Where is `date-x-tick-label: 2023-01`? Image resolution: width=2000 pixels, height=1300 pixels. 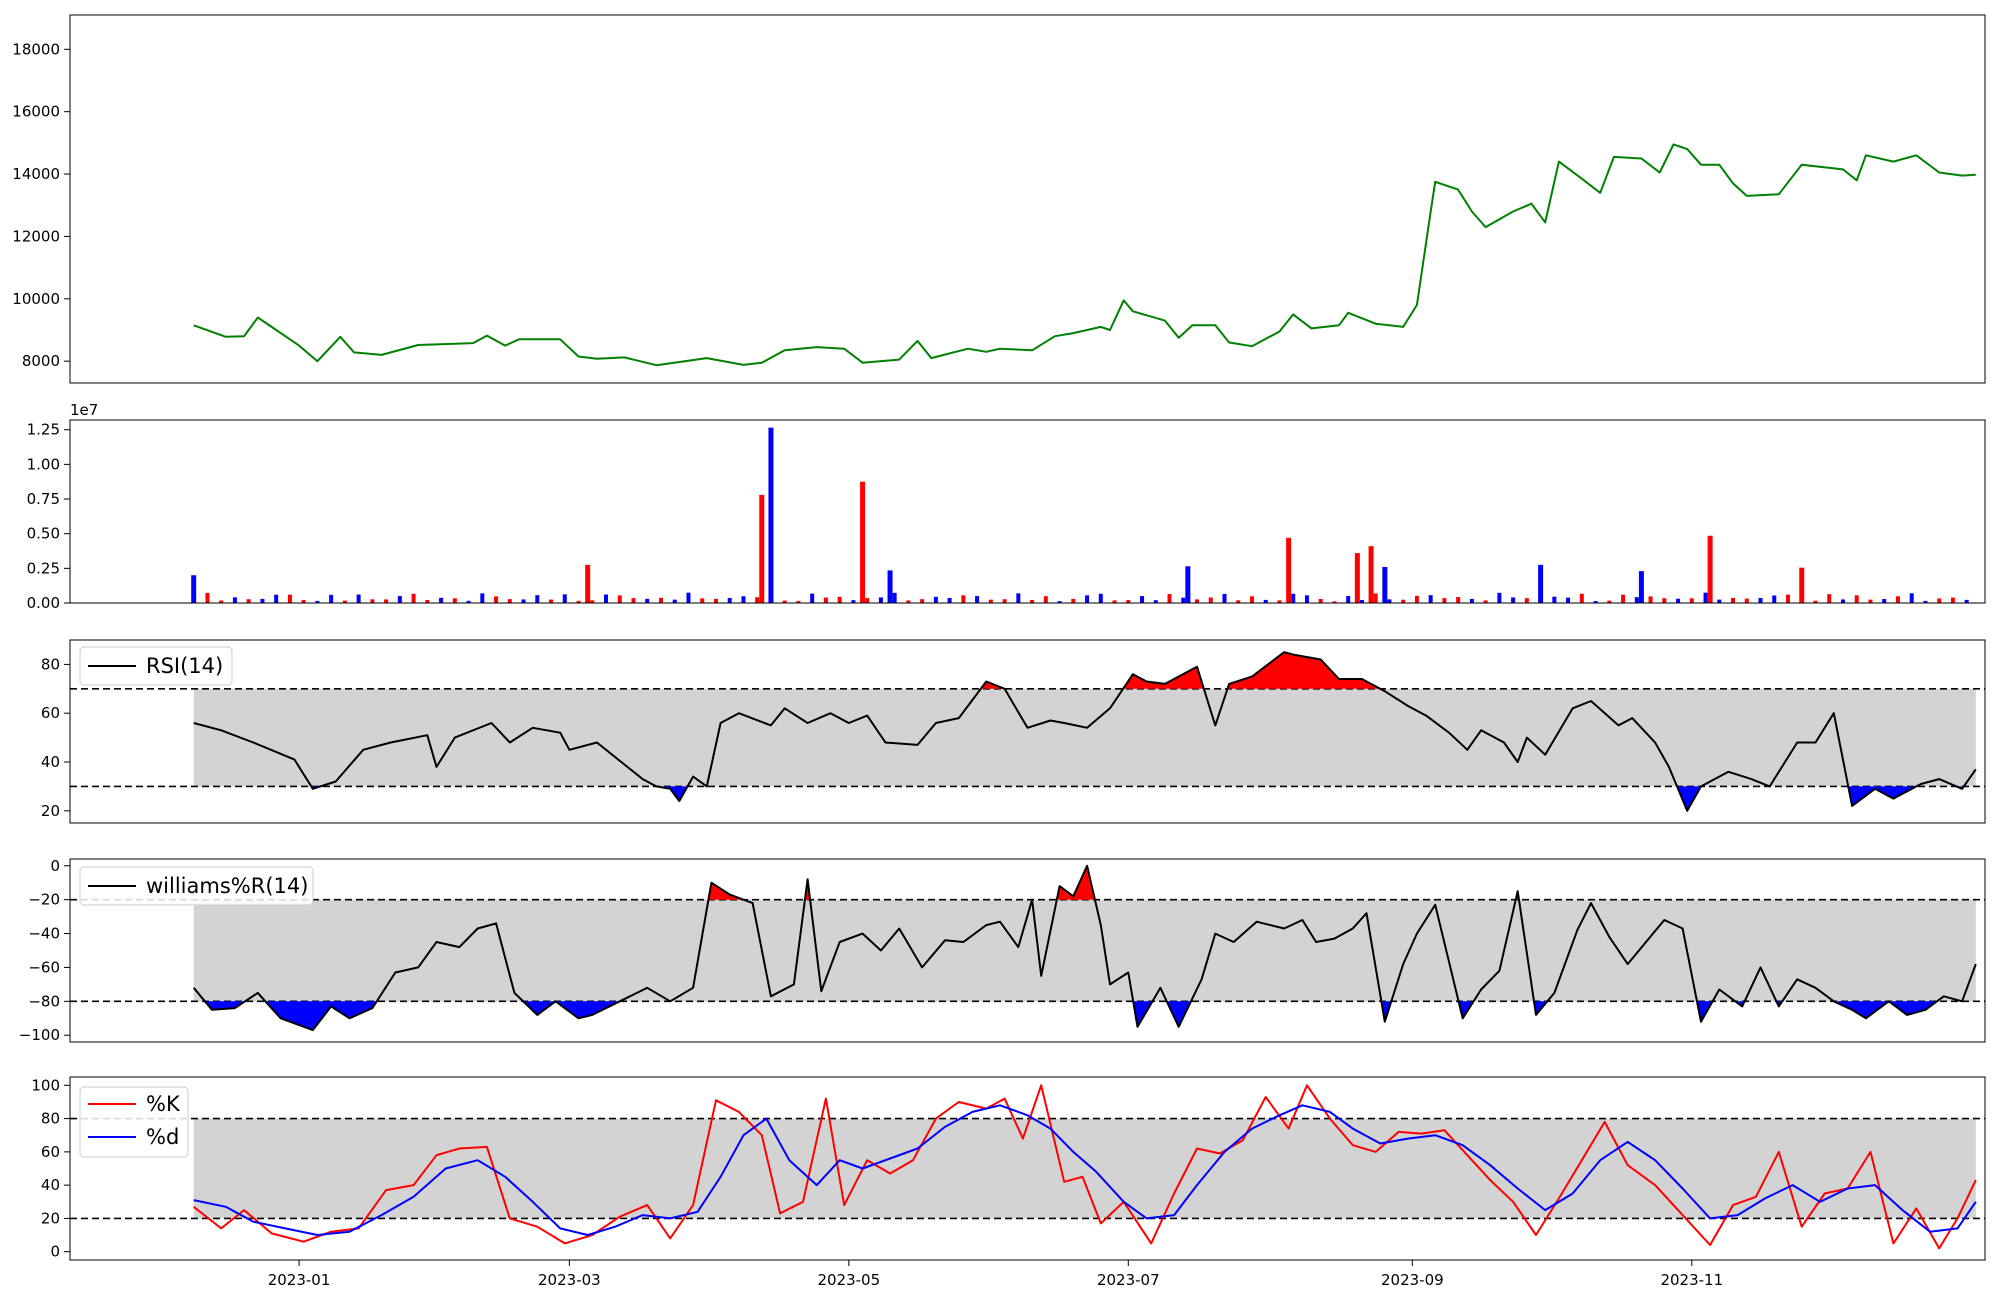
date-x-tick-label: 2023-01 is located at coordinates (299, 1280).